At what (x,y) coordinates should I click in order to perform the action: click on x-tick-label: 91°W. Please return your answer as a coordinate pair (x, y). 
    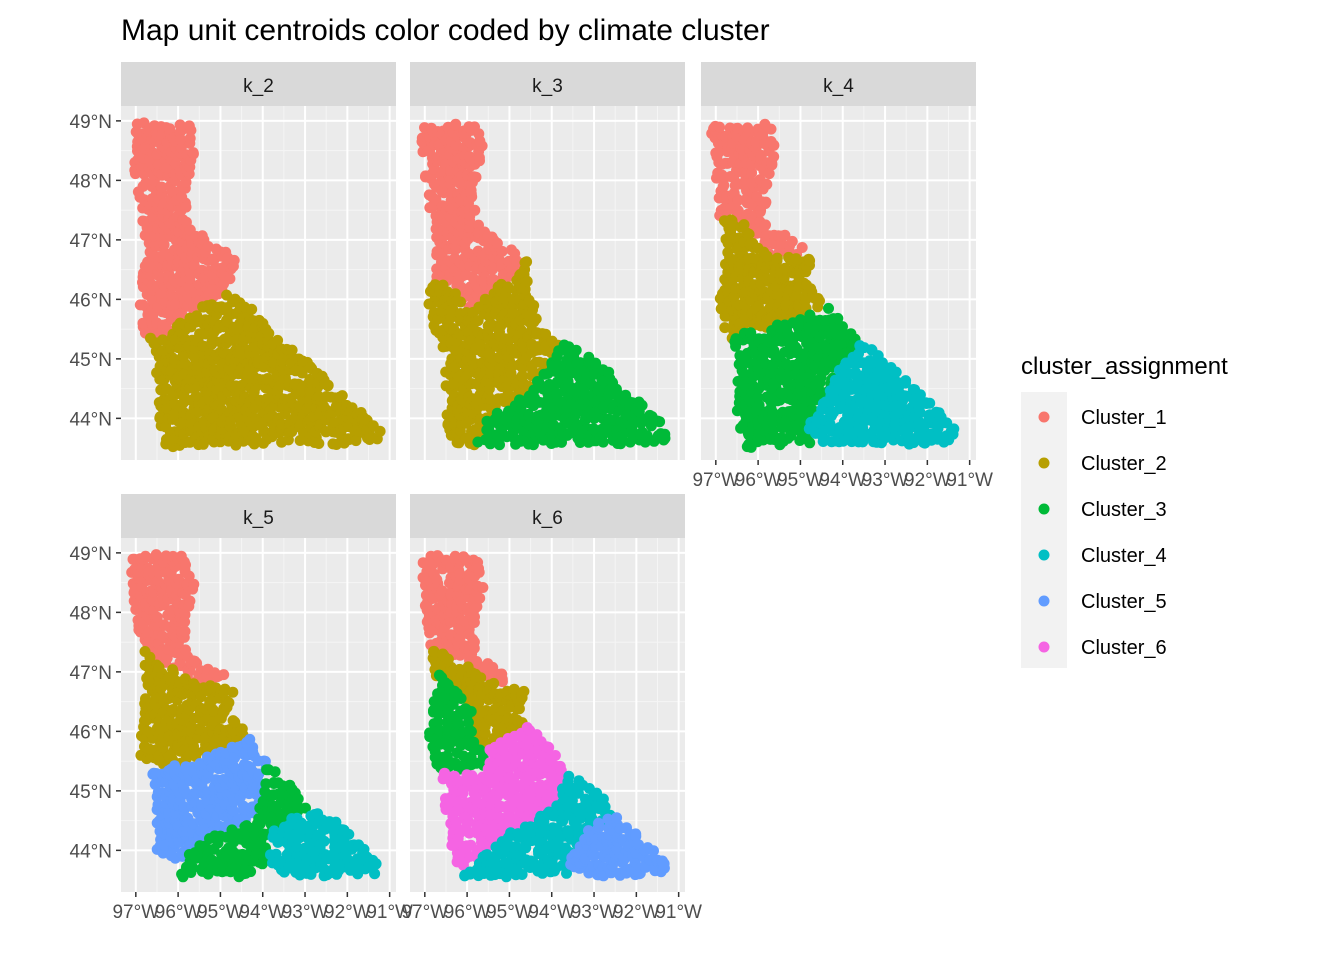
    Looking at the image, I should click on (969, 480).